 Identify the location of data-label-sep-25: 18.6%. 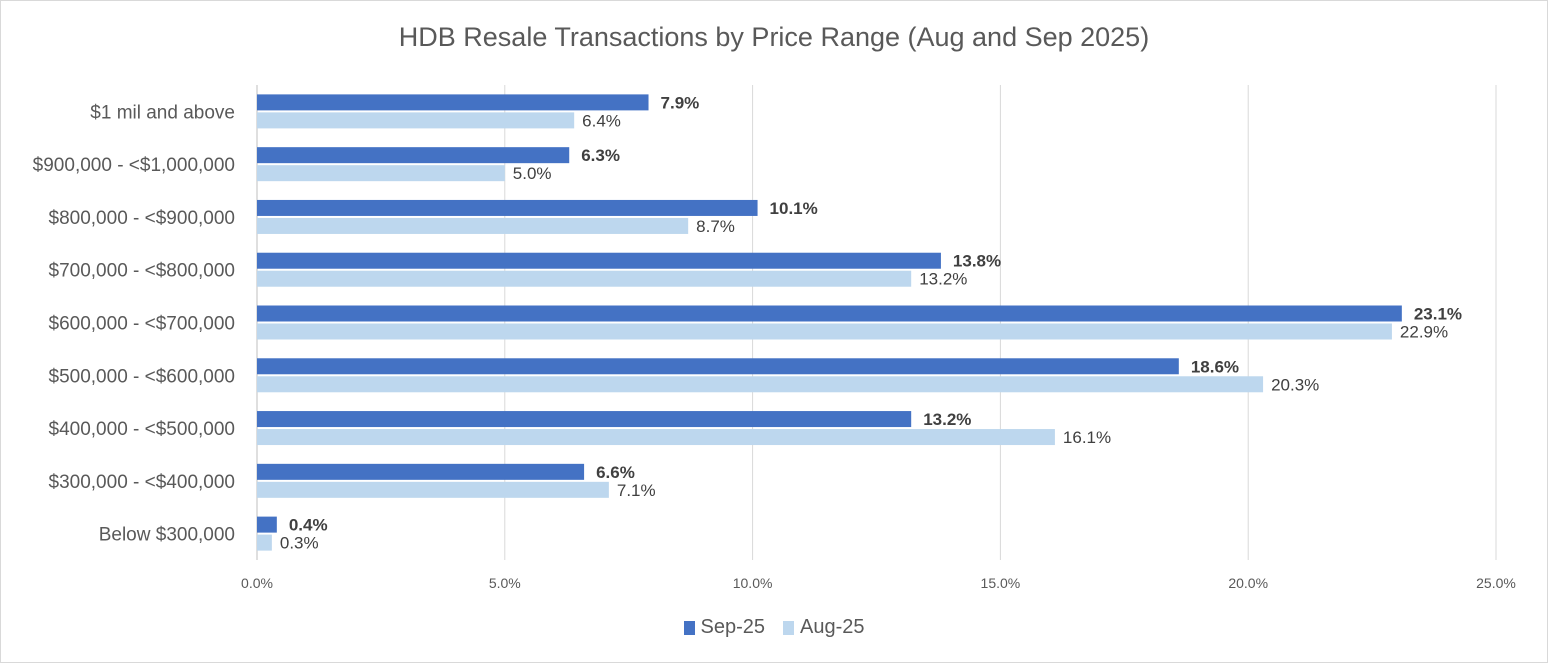
(1215, 366).